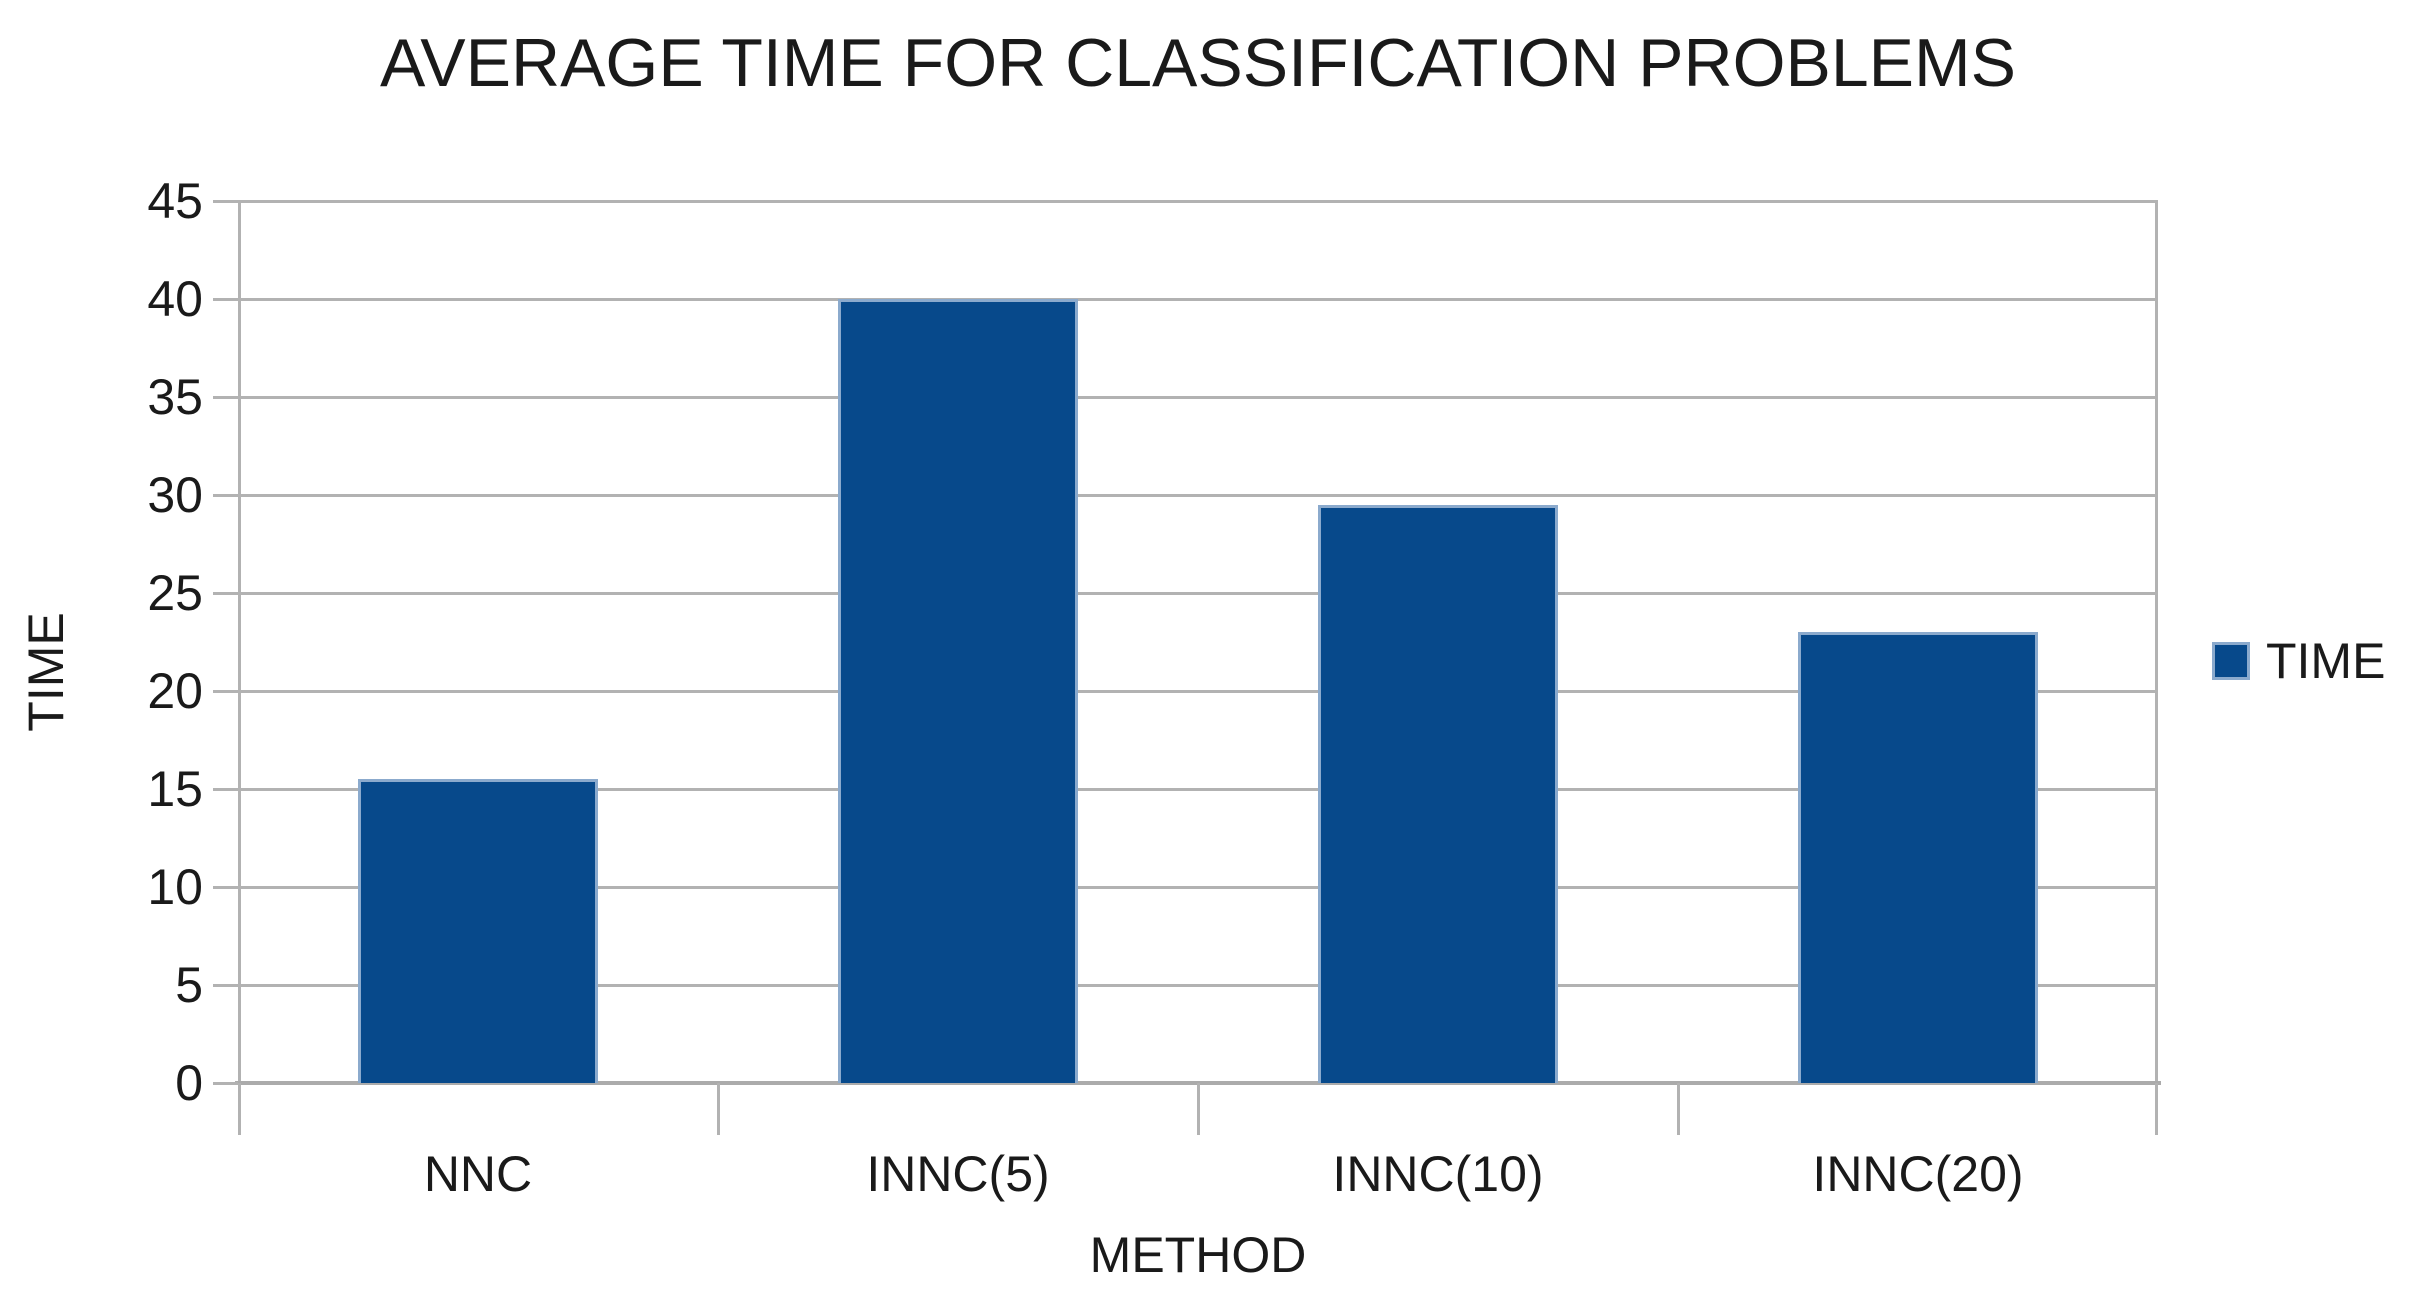 The height and width of the screenshot is (1305, 2418). Describe the element at coordinates (189, 985) in the screenshot. I see `y-tick-label-5: 5` at that location.